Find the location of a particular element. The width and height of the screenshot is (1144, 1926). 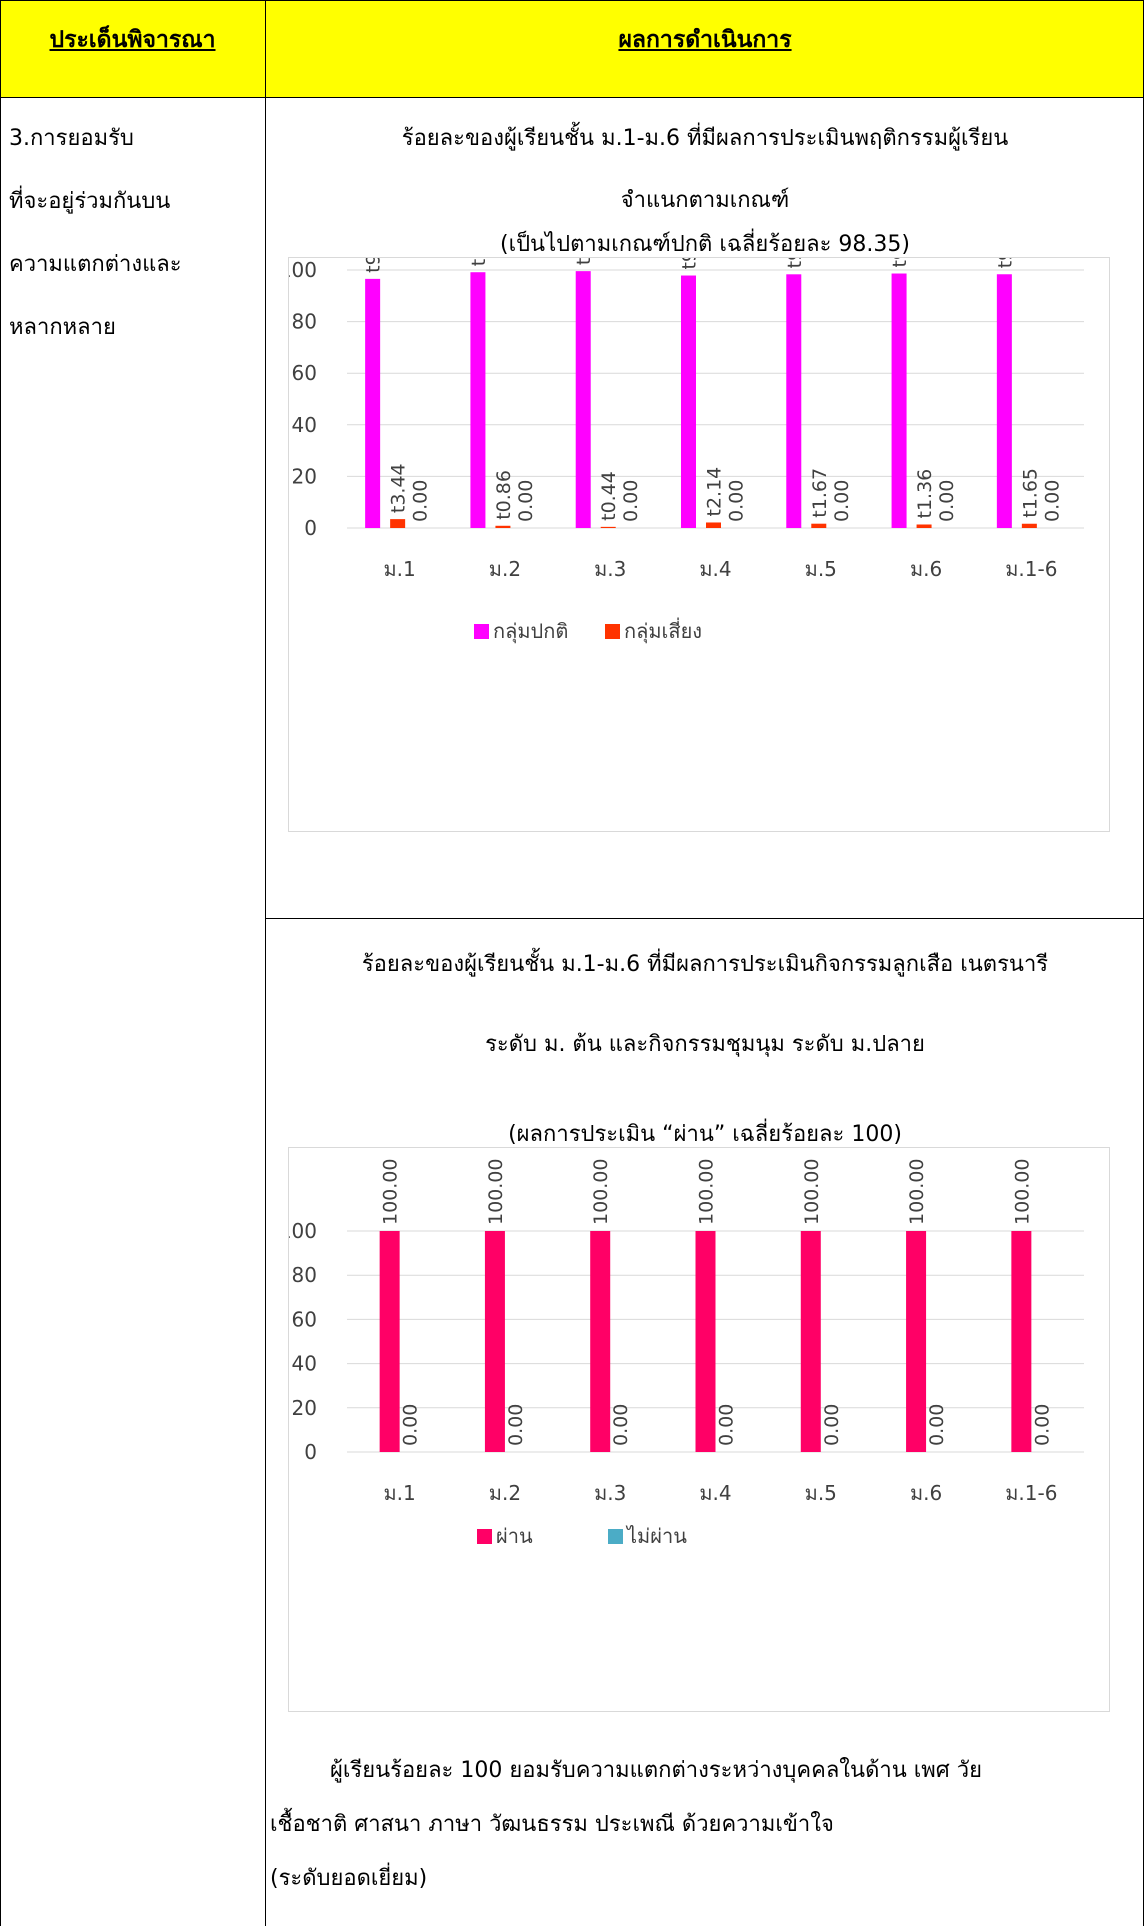

data-label: t1.67 is located at coordinates (820, 493).